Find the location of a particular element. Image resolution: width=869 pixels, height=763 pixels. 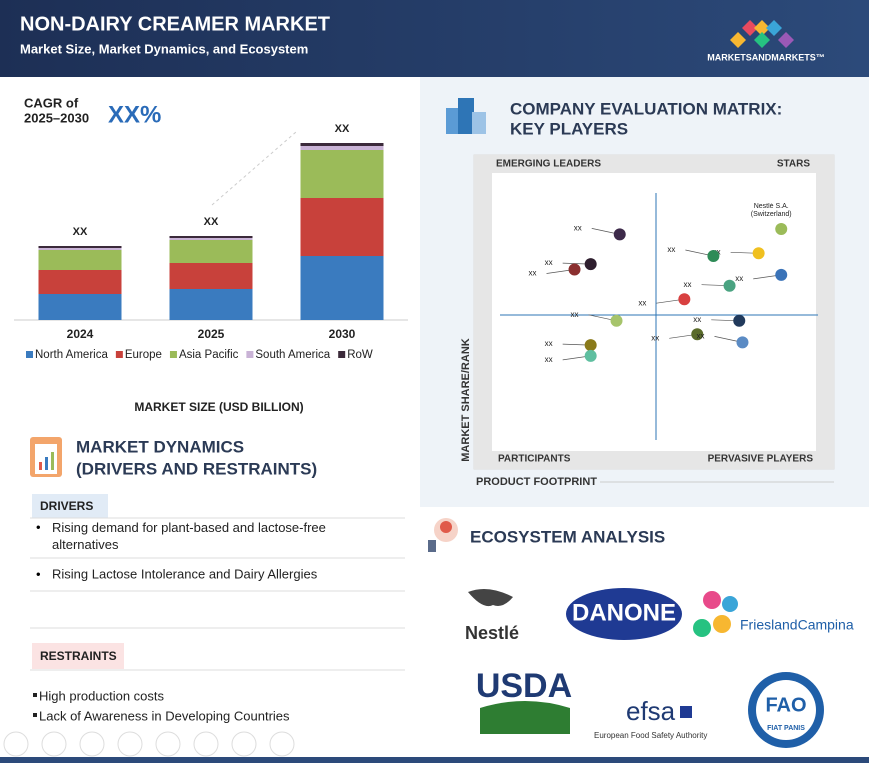

dynamics-subtitle: (DRIVERS AND RESTRAINTS) is located at coordinates (196, 468).